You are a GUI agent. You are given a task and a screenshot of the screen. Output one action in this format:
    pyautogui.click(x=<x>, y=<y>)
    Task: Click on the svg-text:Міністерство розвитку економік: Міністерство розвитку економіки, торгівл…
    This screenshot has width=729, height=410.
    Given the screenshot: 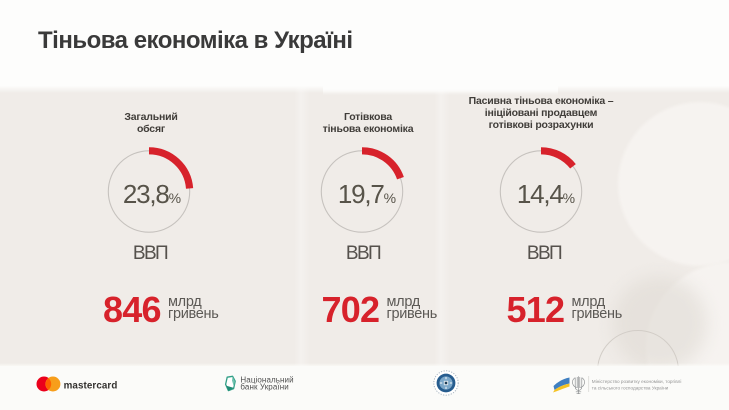 What is the action you would take?
    pyautogui.click(x=637, y=381)
    